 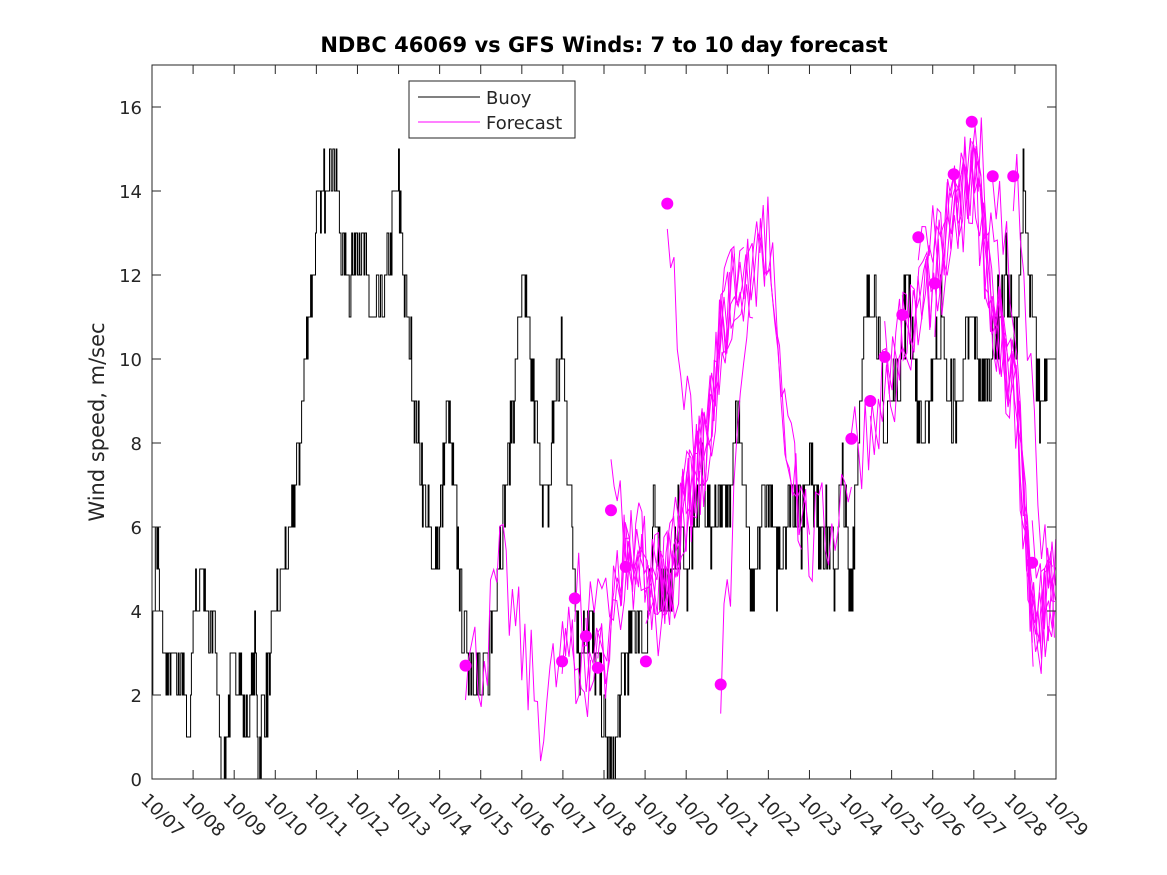 I want to click on y-tick-label: 16, so click(x=130, y=108).